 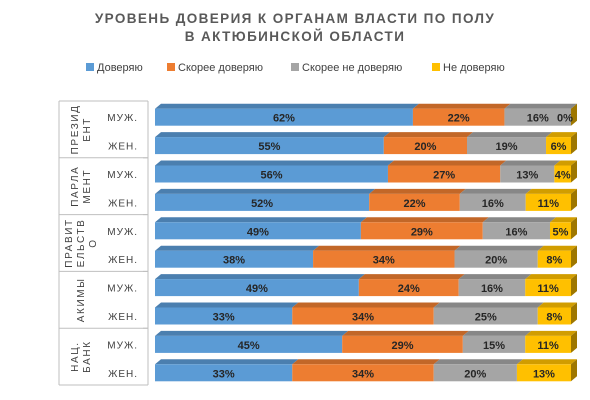 I want to click on group-label-line: ЕЛЬСТВ, so click(x=81, y=243).